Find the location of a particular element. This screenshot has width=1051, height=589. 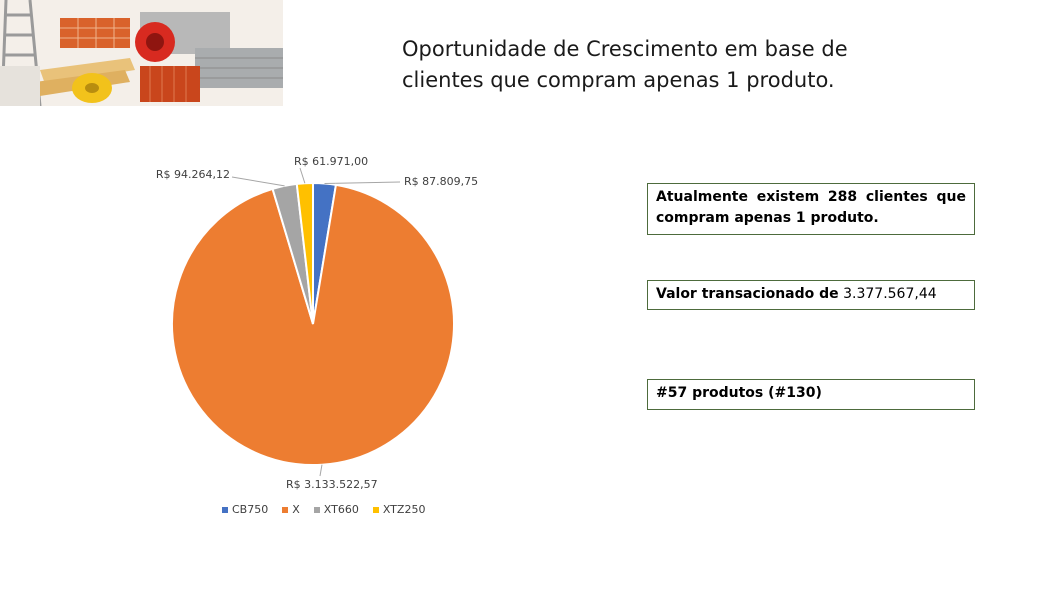

data-label-xtz250: R$ 61.971,00 is located at coordinates (331, 161).